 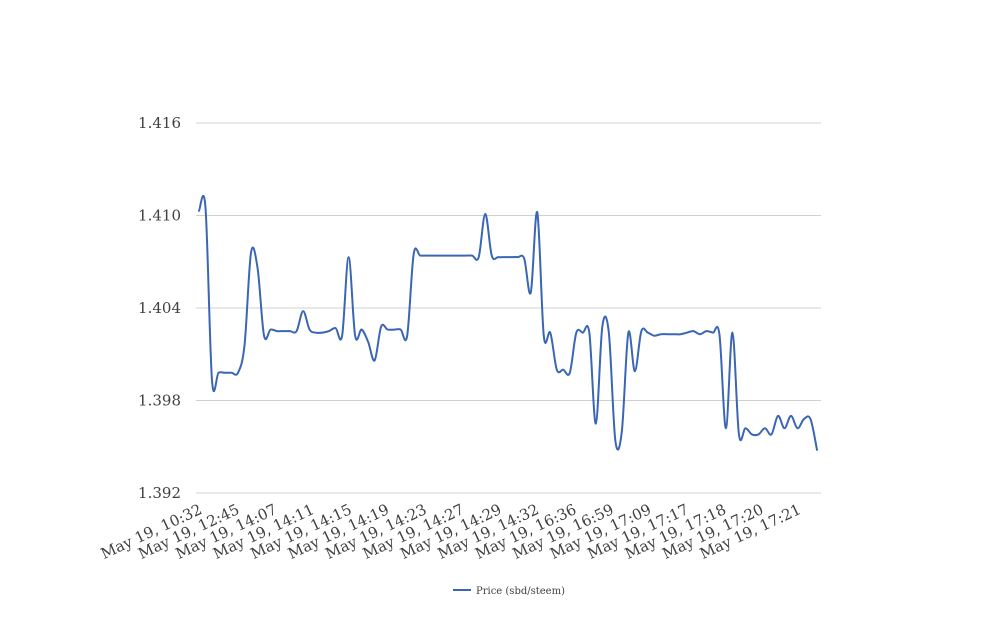 I want to click on legend: Price (sbd/steem), so click(x=509, y=591).